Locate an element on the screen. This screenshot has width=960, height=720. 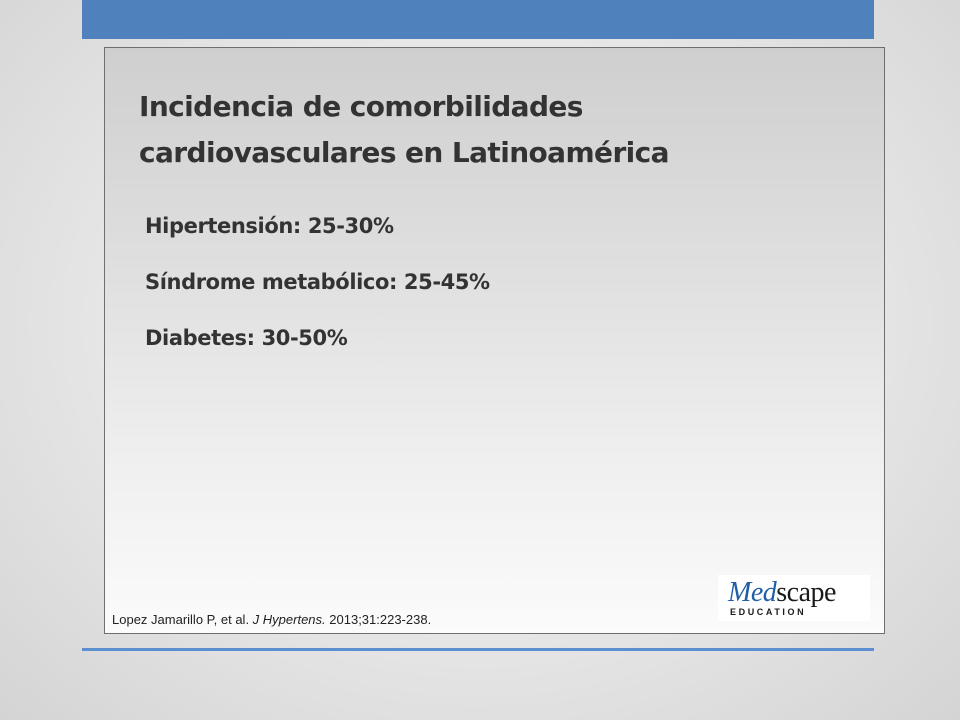
logo-wordmark-rest: scape is located at coordinates (806, 592).